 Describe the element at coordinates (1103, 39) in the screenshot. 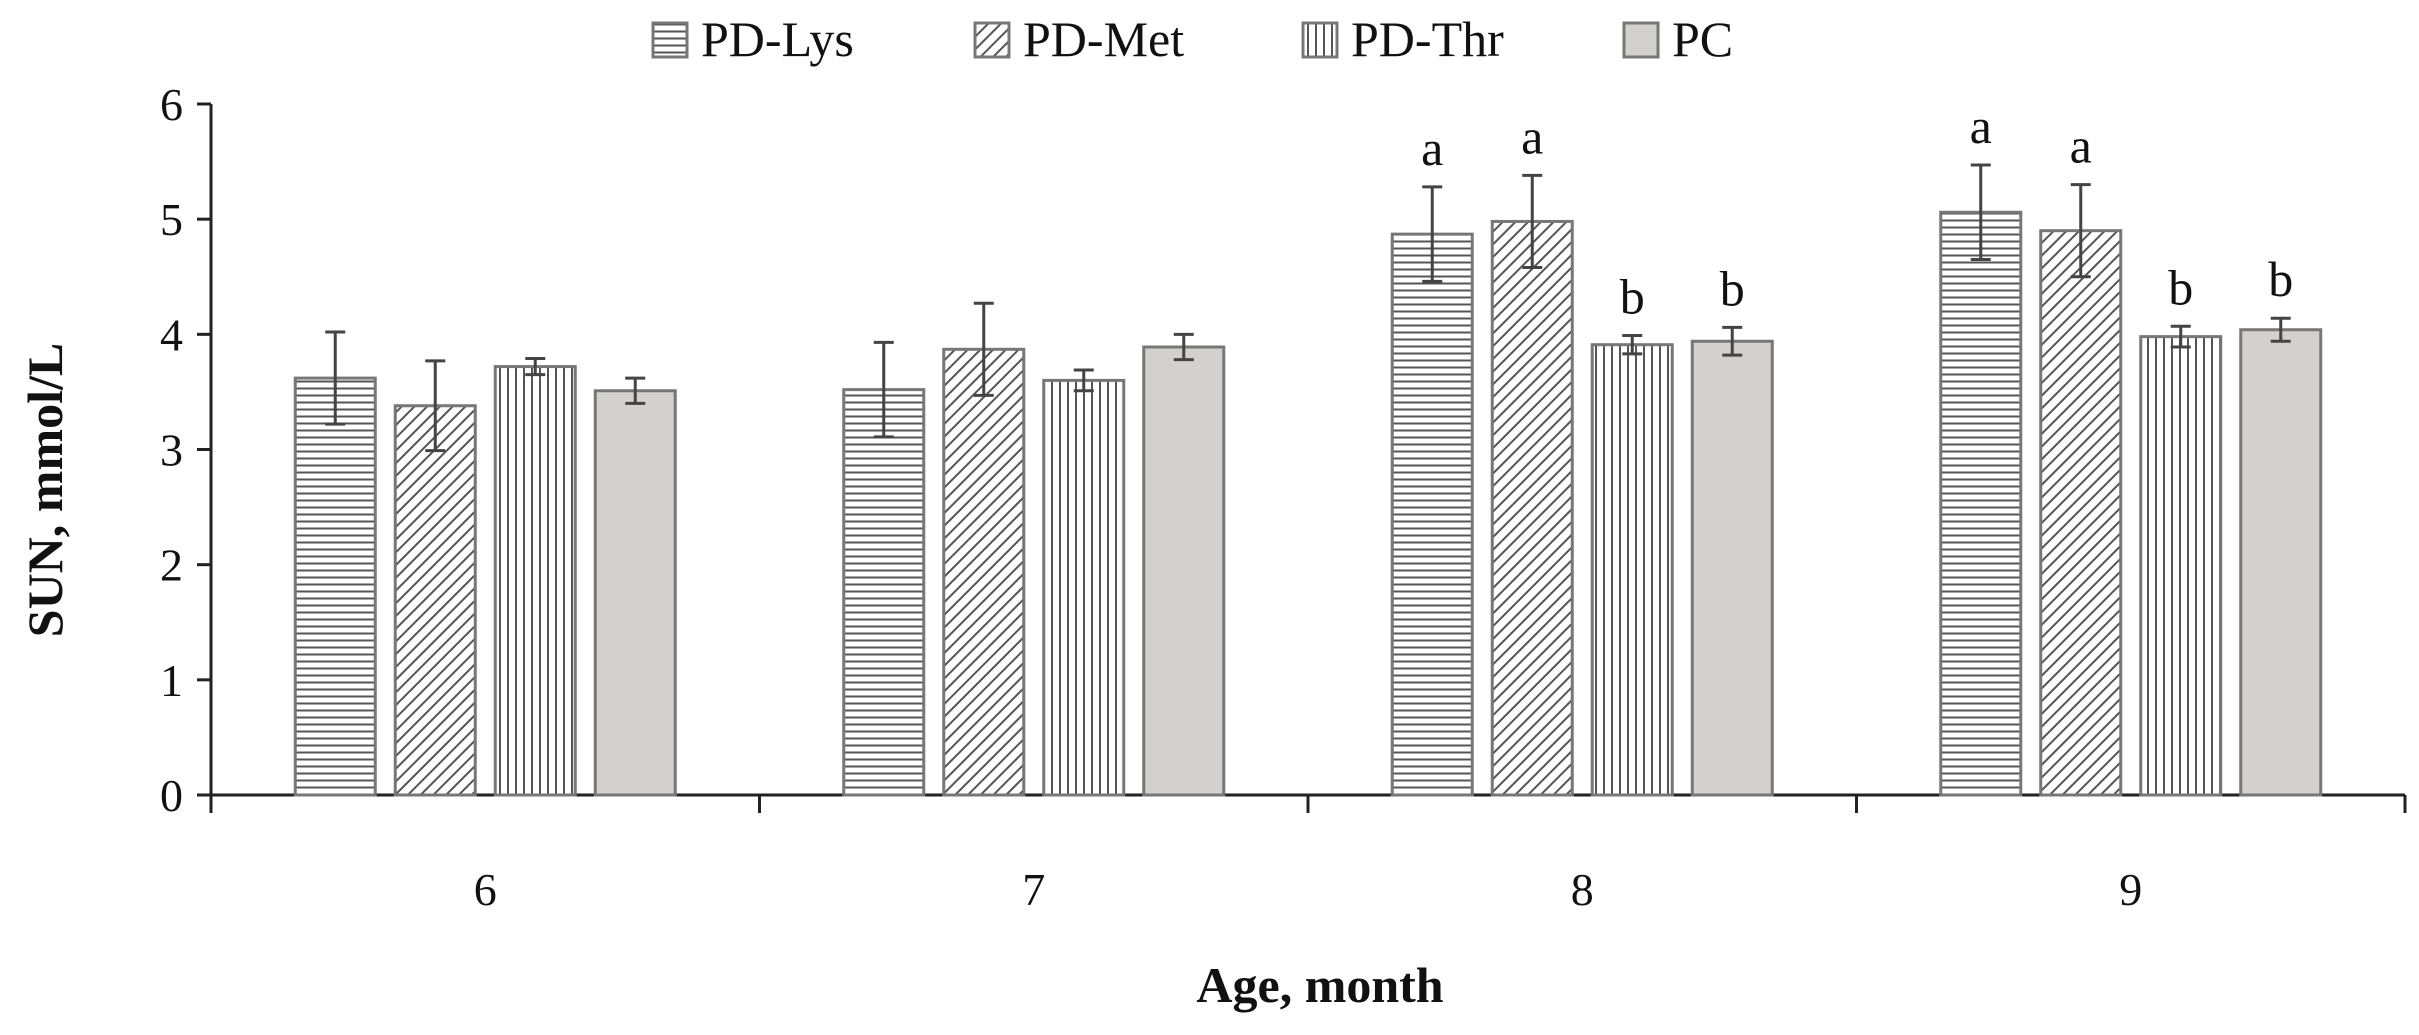

I see `legend-label: PD-Met` at that location.